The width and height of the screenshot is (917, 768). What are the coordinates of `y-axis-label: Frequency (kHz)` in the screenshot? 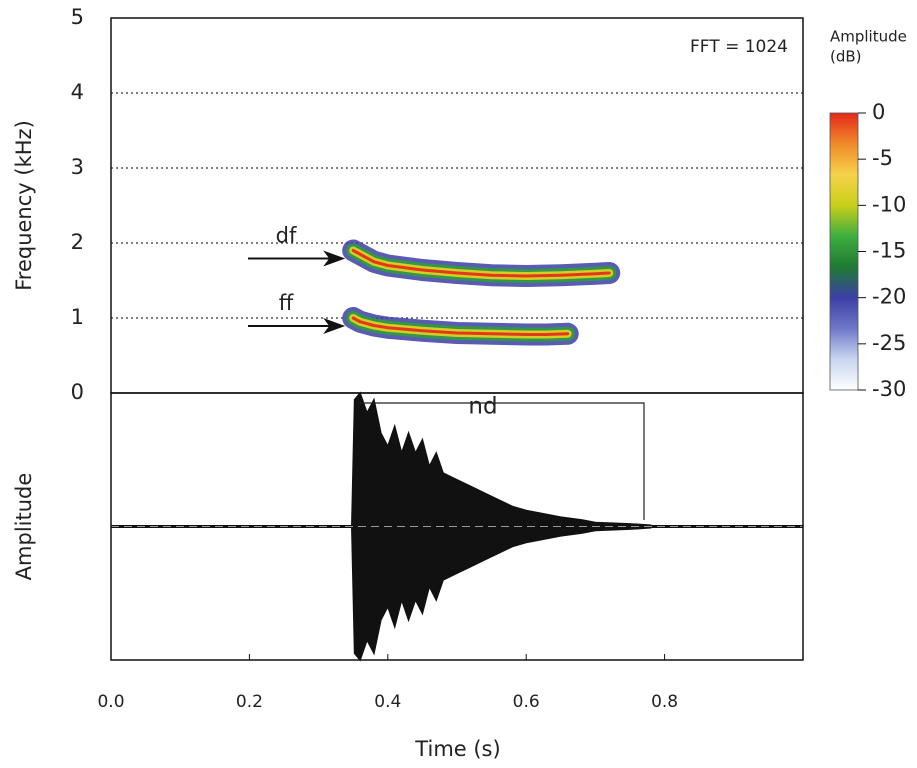 It's located at (24, 205).